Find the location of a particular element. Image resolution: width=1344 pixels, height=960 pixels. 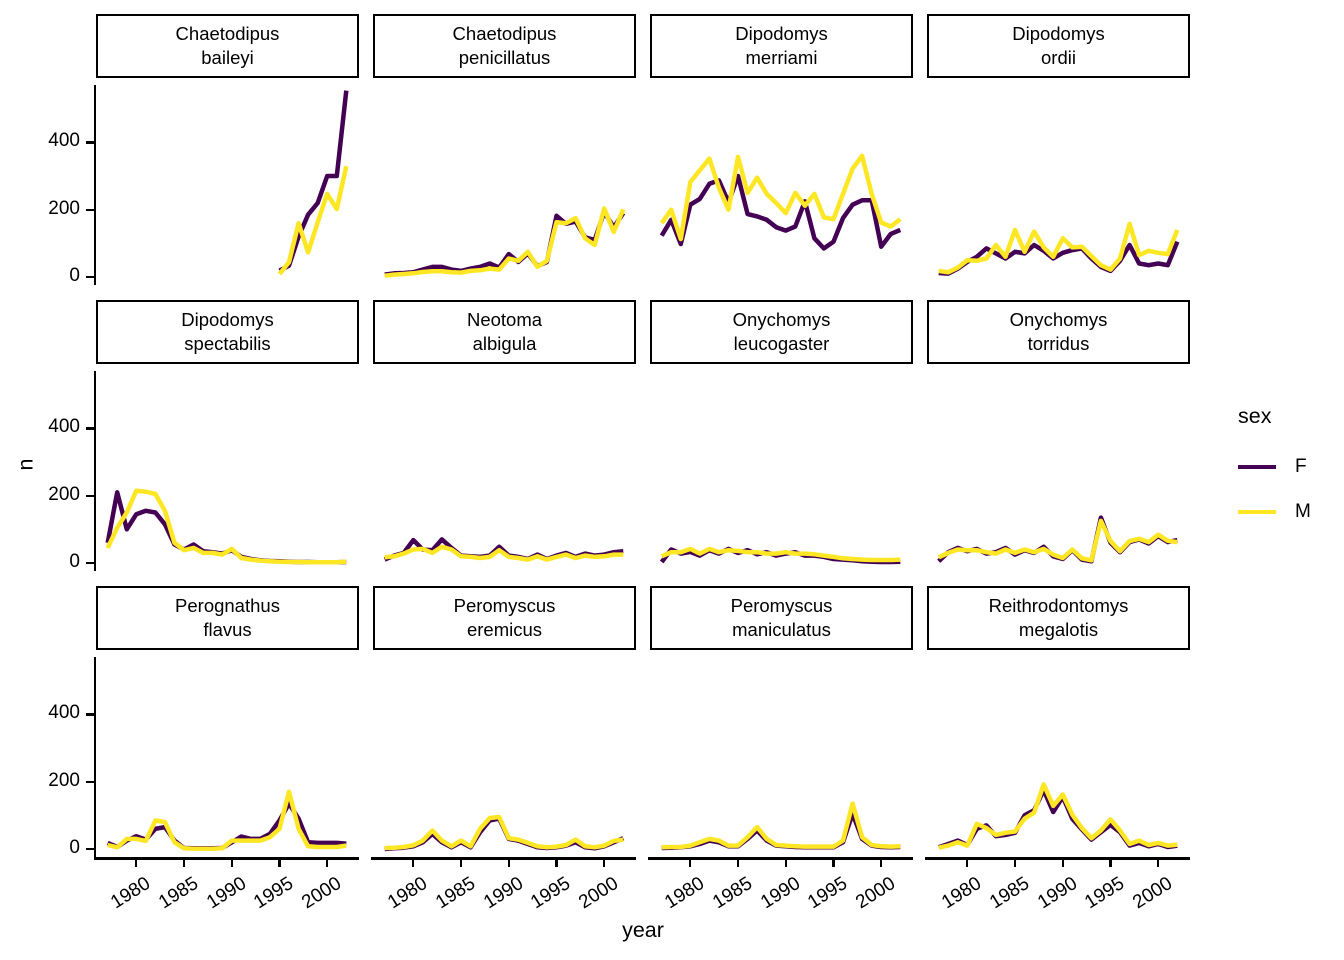

facet-strip: Reithrodontomys megalotis is located at coordinates (1058, 618).